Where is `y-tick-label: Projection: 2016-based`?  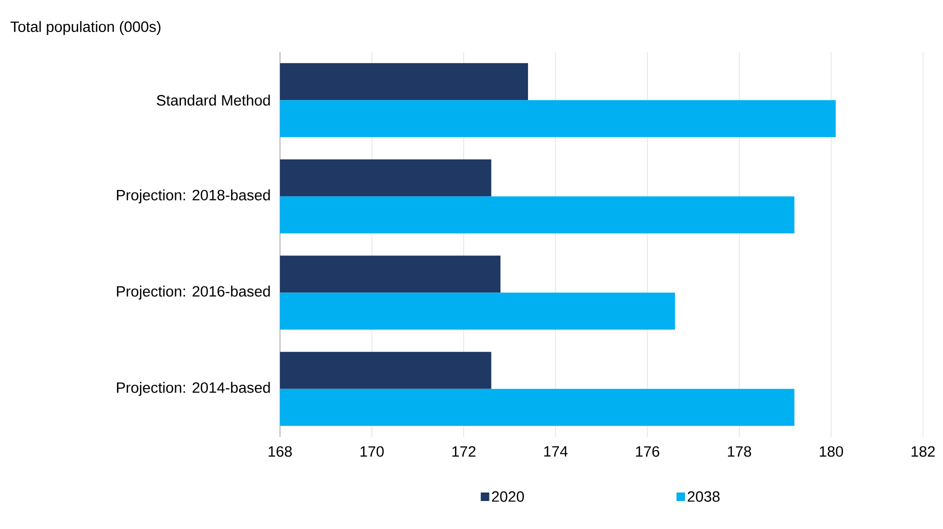
y-tick-label: Projection: 2016-based is located at coordinates (193, 293).